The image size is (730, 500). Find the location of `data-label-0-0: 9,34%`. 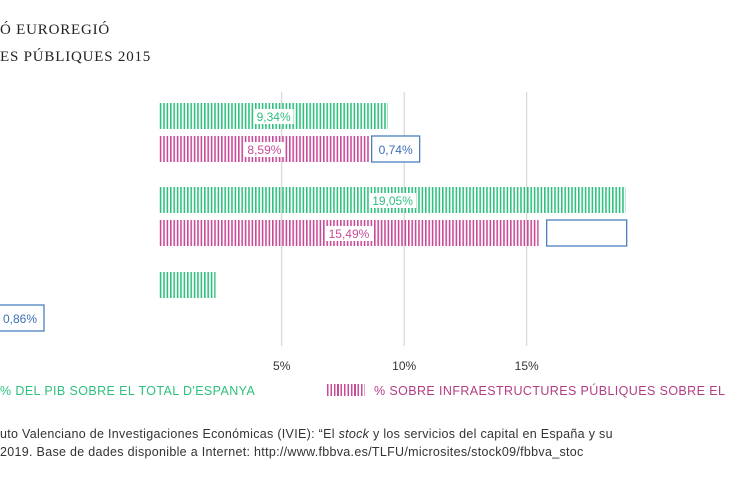

data-label-0-0: 9,34% is located at coordinates (274, 117).